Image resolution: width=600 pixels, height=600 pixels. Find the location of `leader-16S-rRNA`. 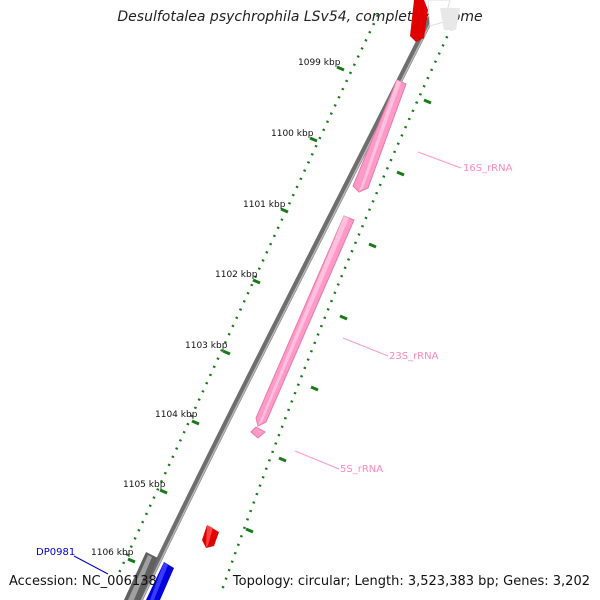

leader-16S-rRNA is located at coordinates (439, 160).